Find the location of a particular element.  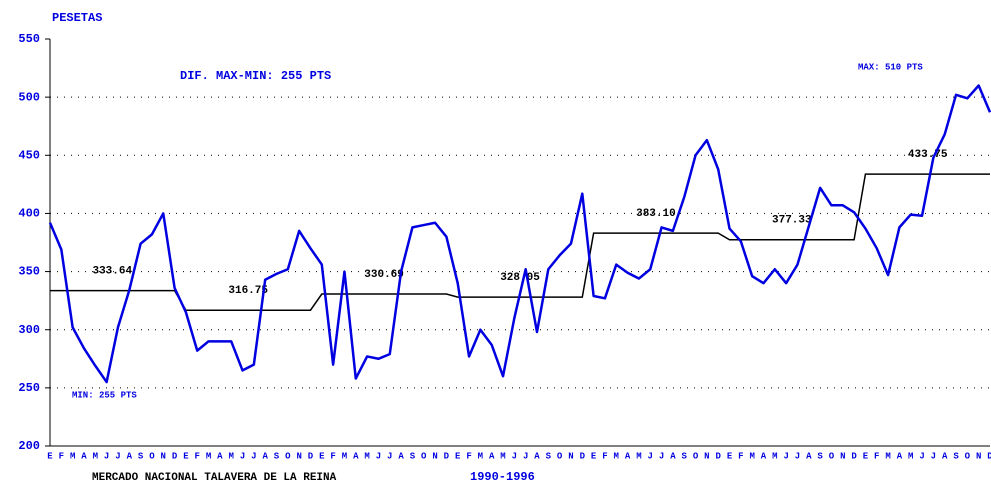

annotation: MAX: 510 PTS is located at coordinates (890, 67).